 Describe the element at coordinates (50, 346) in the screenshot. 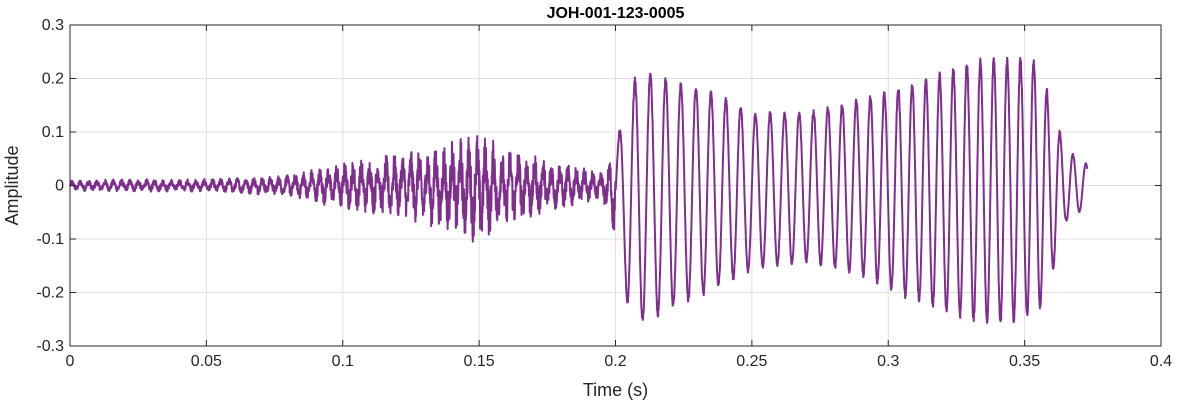

I see `y-tick-label: -0.3` at that location.